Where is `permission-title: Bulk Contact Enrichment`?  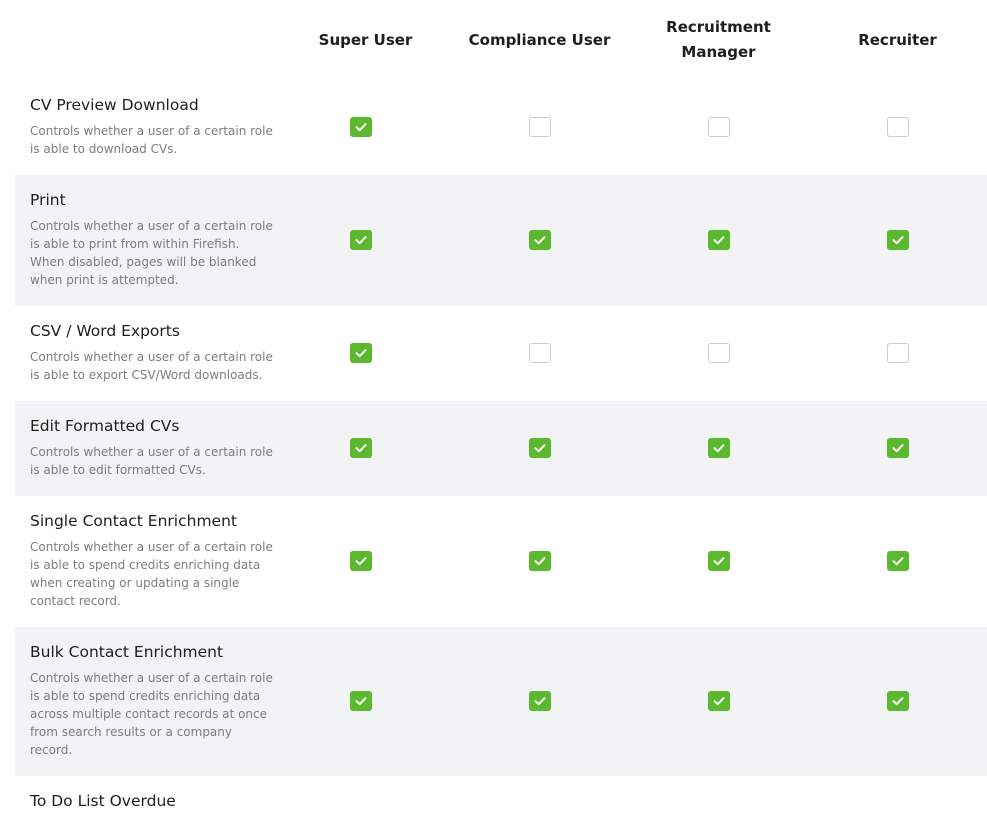 permission-title: Bulk Contact Enrichment is located at coordinates (127, 652).